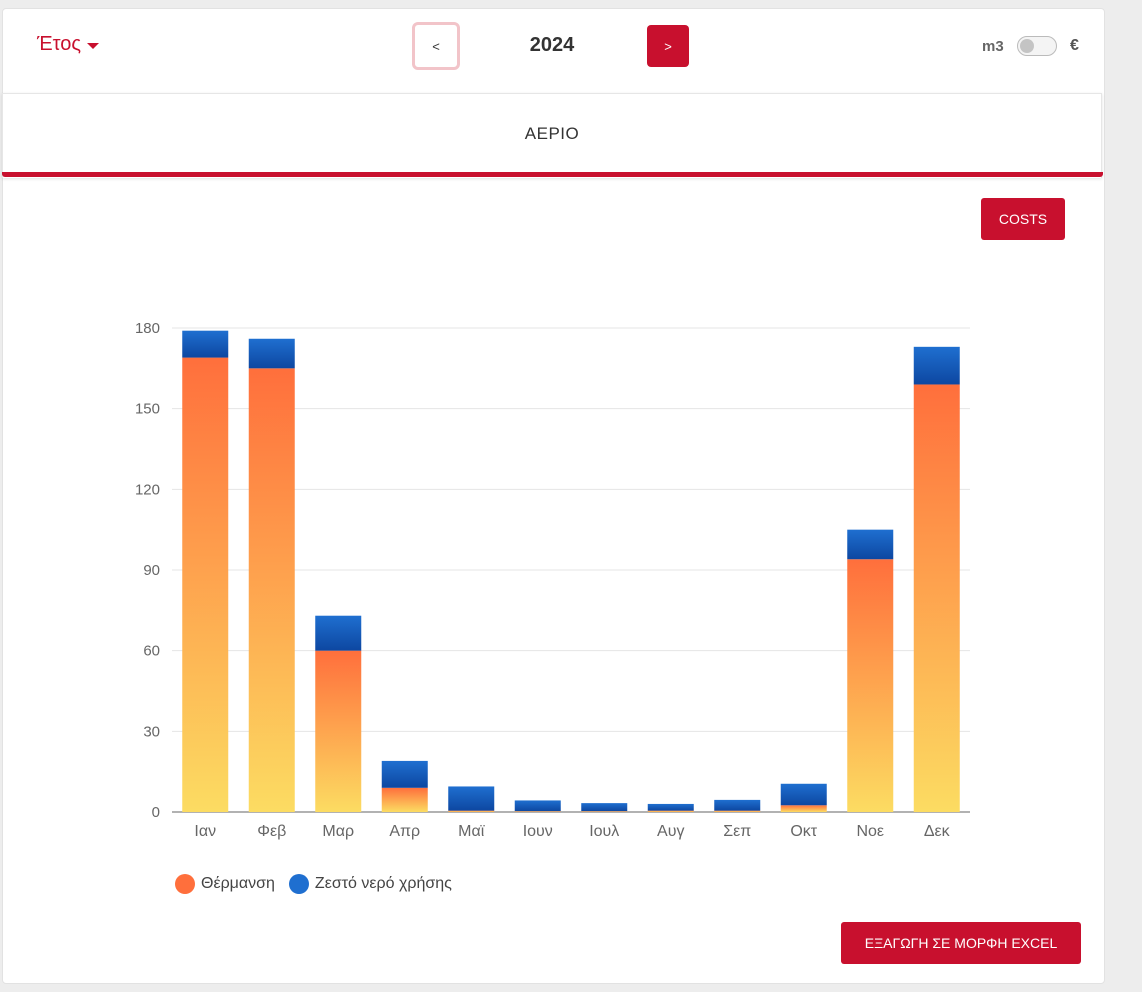  I want to click on costs-button: COSTS, so click(1023, 219).